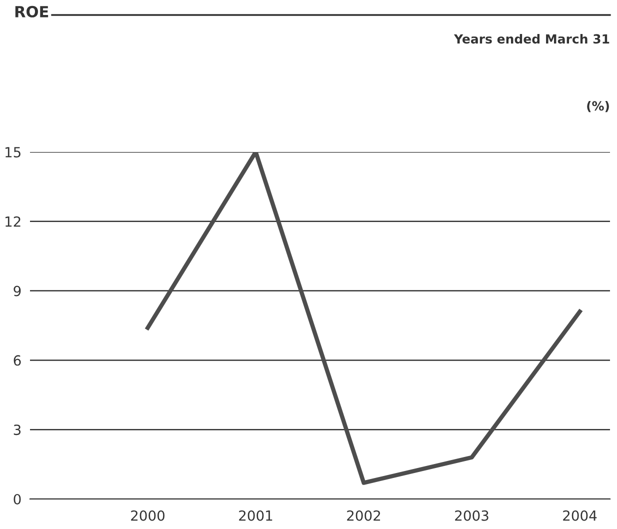 Image resolution: width=617 pixels, height=529 pixels. I want to click on y-tick-label: 6, so click(17, 360).